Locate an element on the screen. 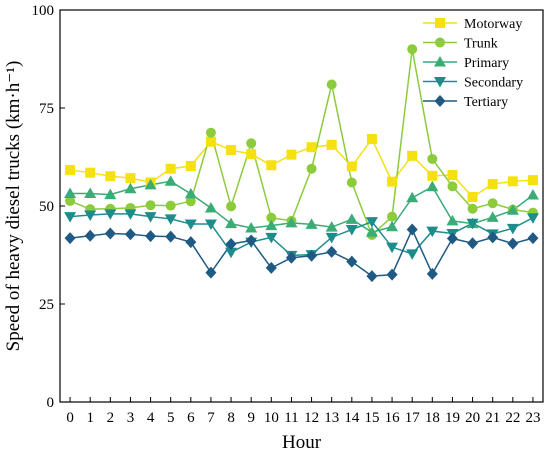 This screenshot has width=550, height=467. x-tick-label: 10 is located at coordinates (271, 418).